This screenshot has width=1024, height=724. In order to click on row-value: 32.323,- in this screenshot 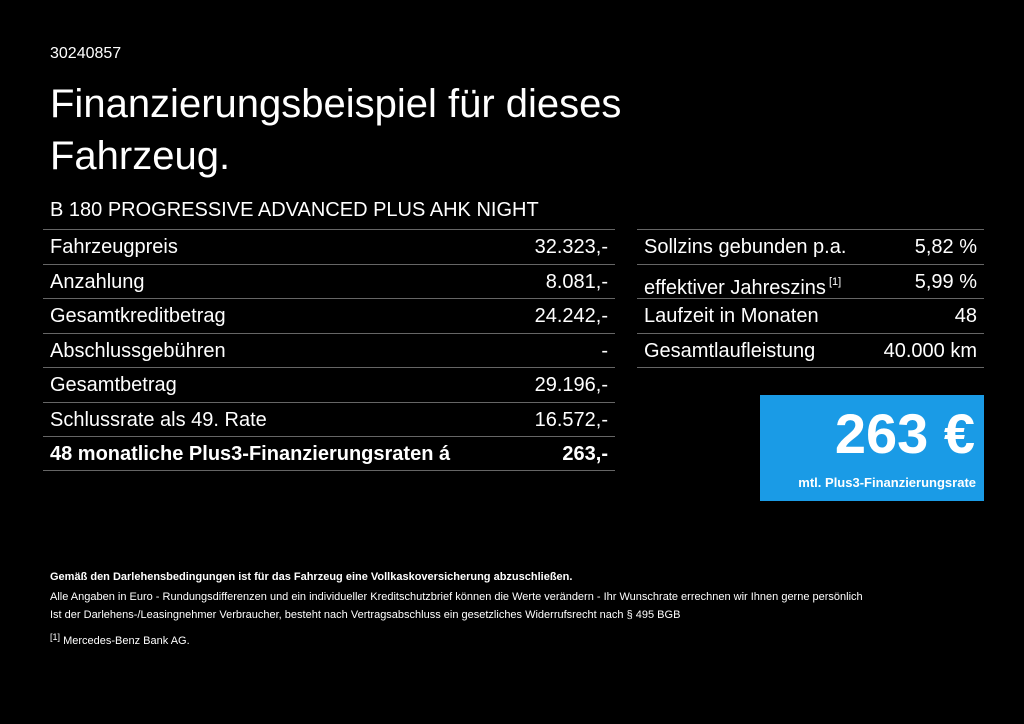, I will do `click(571, 247)`.